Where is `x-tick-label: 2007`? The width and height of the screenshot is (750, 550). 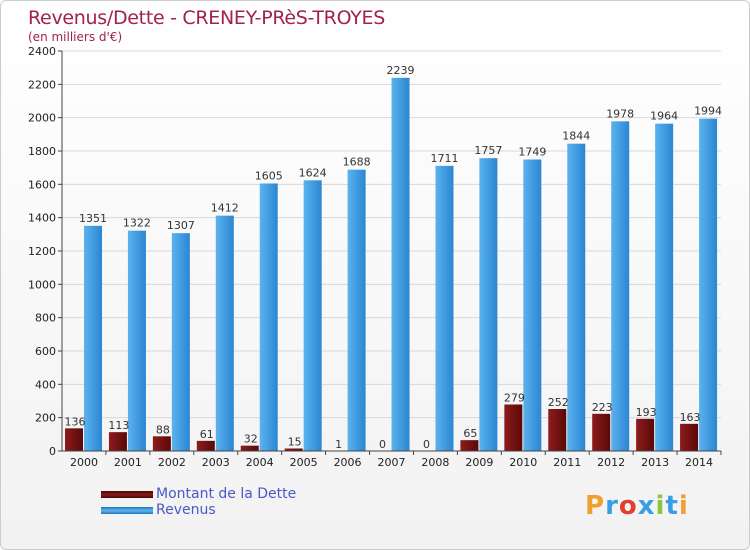
x-tick-label: 2007 is located at coordinates (392, 462).